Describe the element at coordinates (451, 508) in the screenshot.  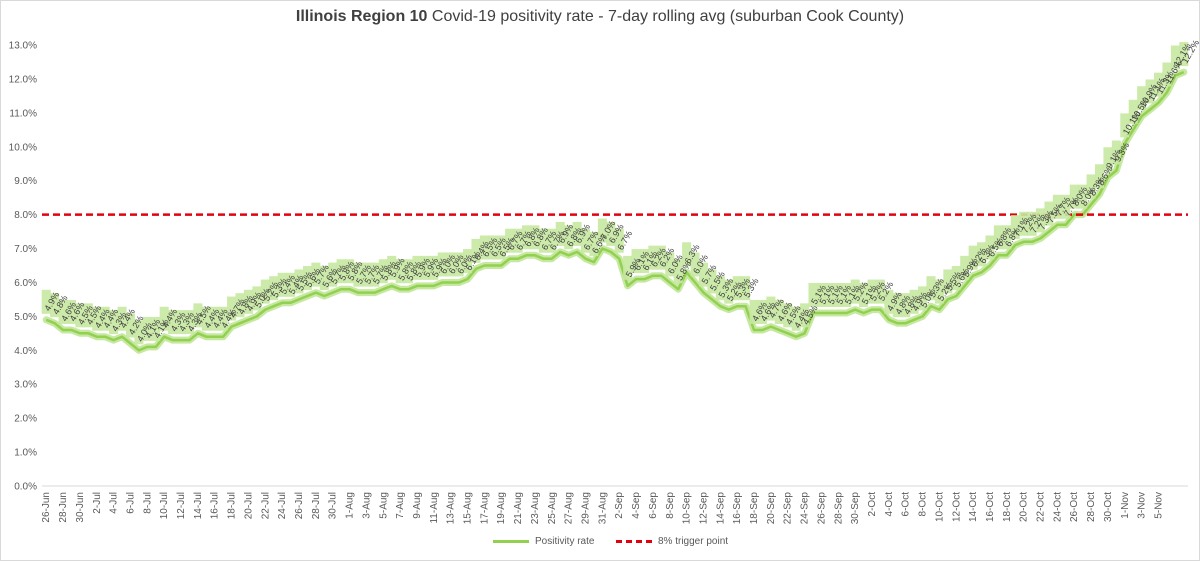
I see `x-tick-label: 13-Aug` at that location.